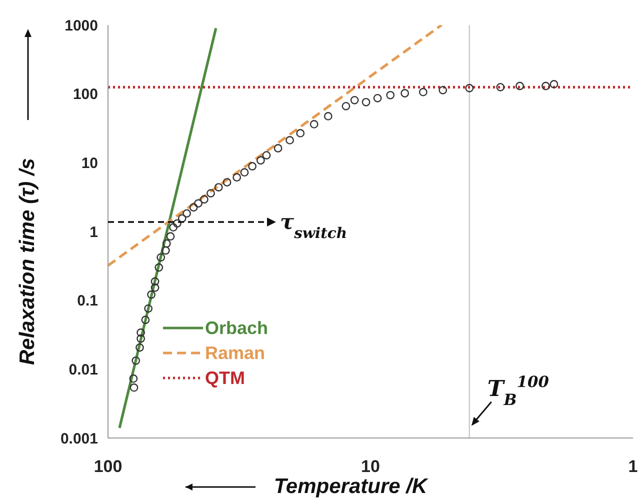 This screenshot has height=499, width=643. I want to click on y-tick-label: 1000, so click(81, 25).